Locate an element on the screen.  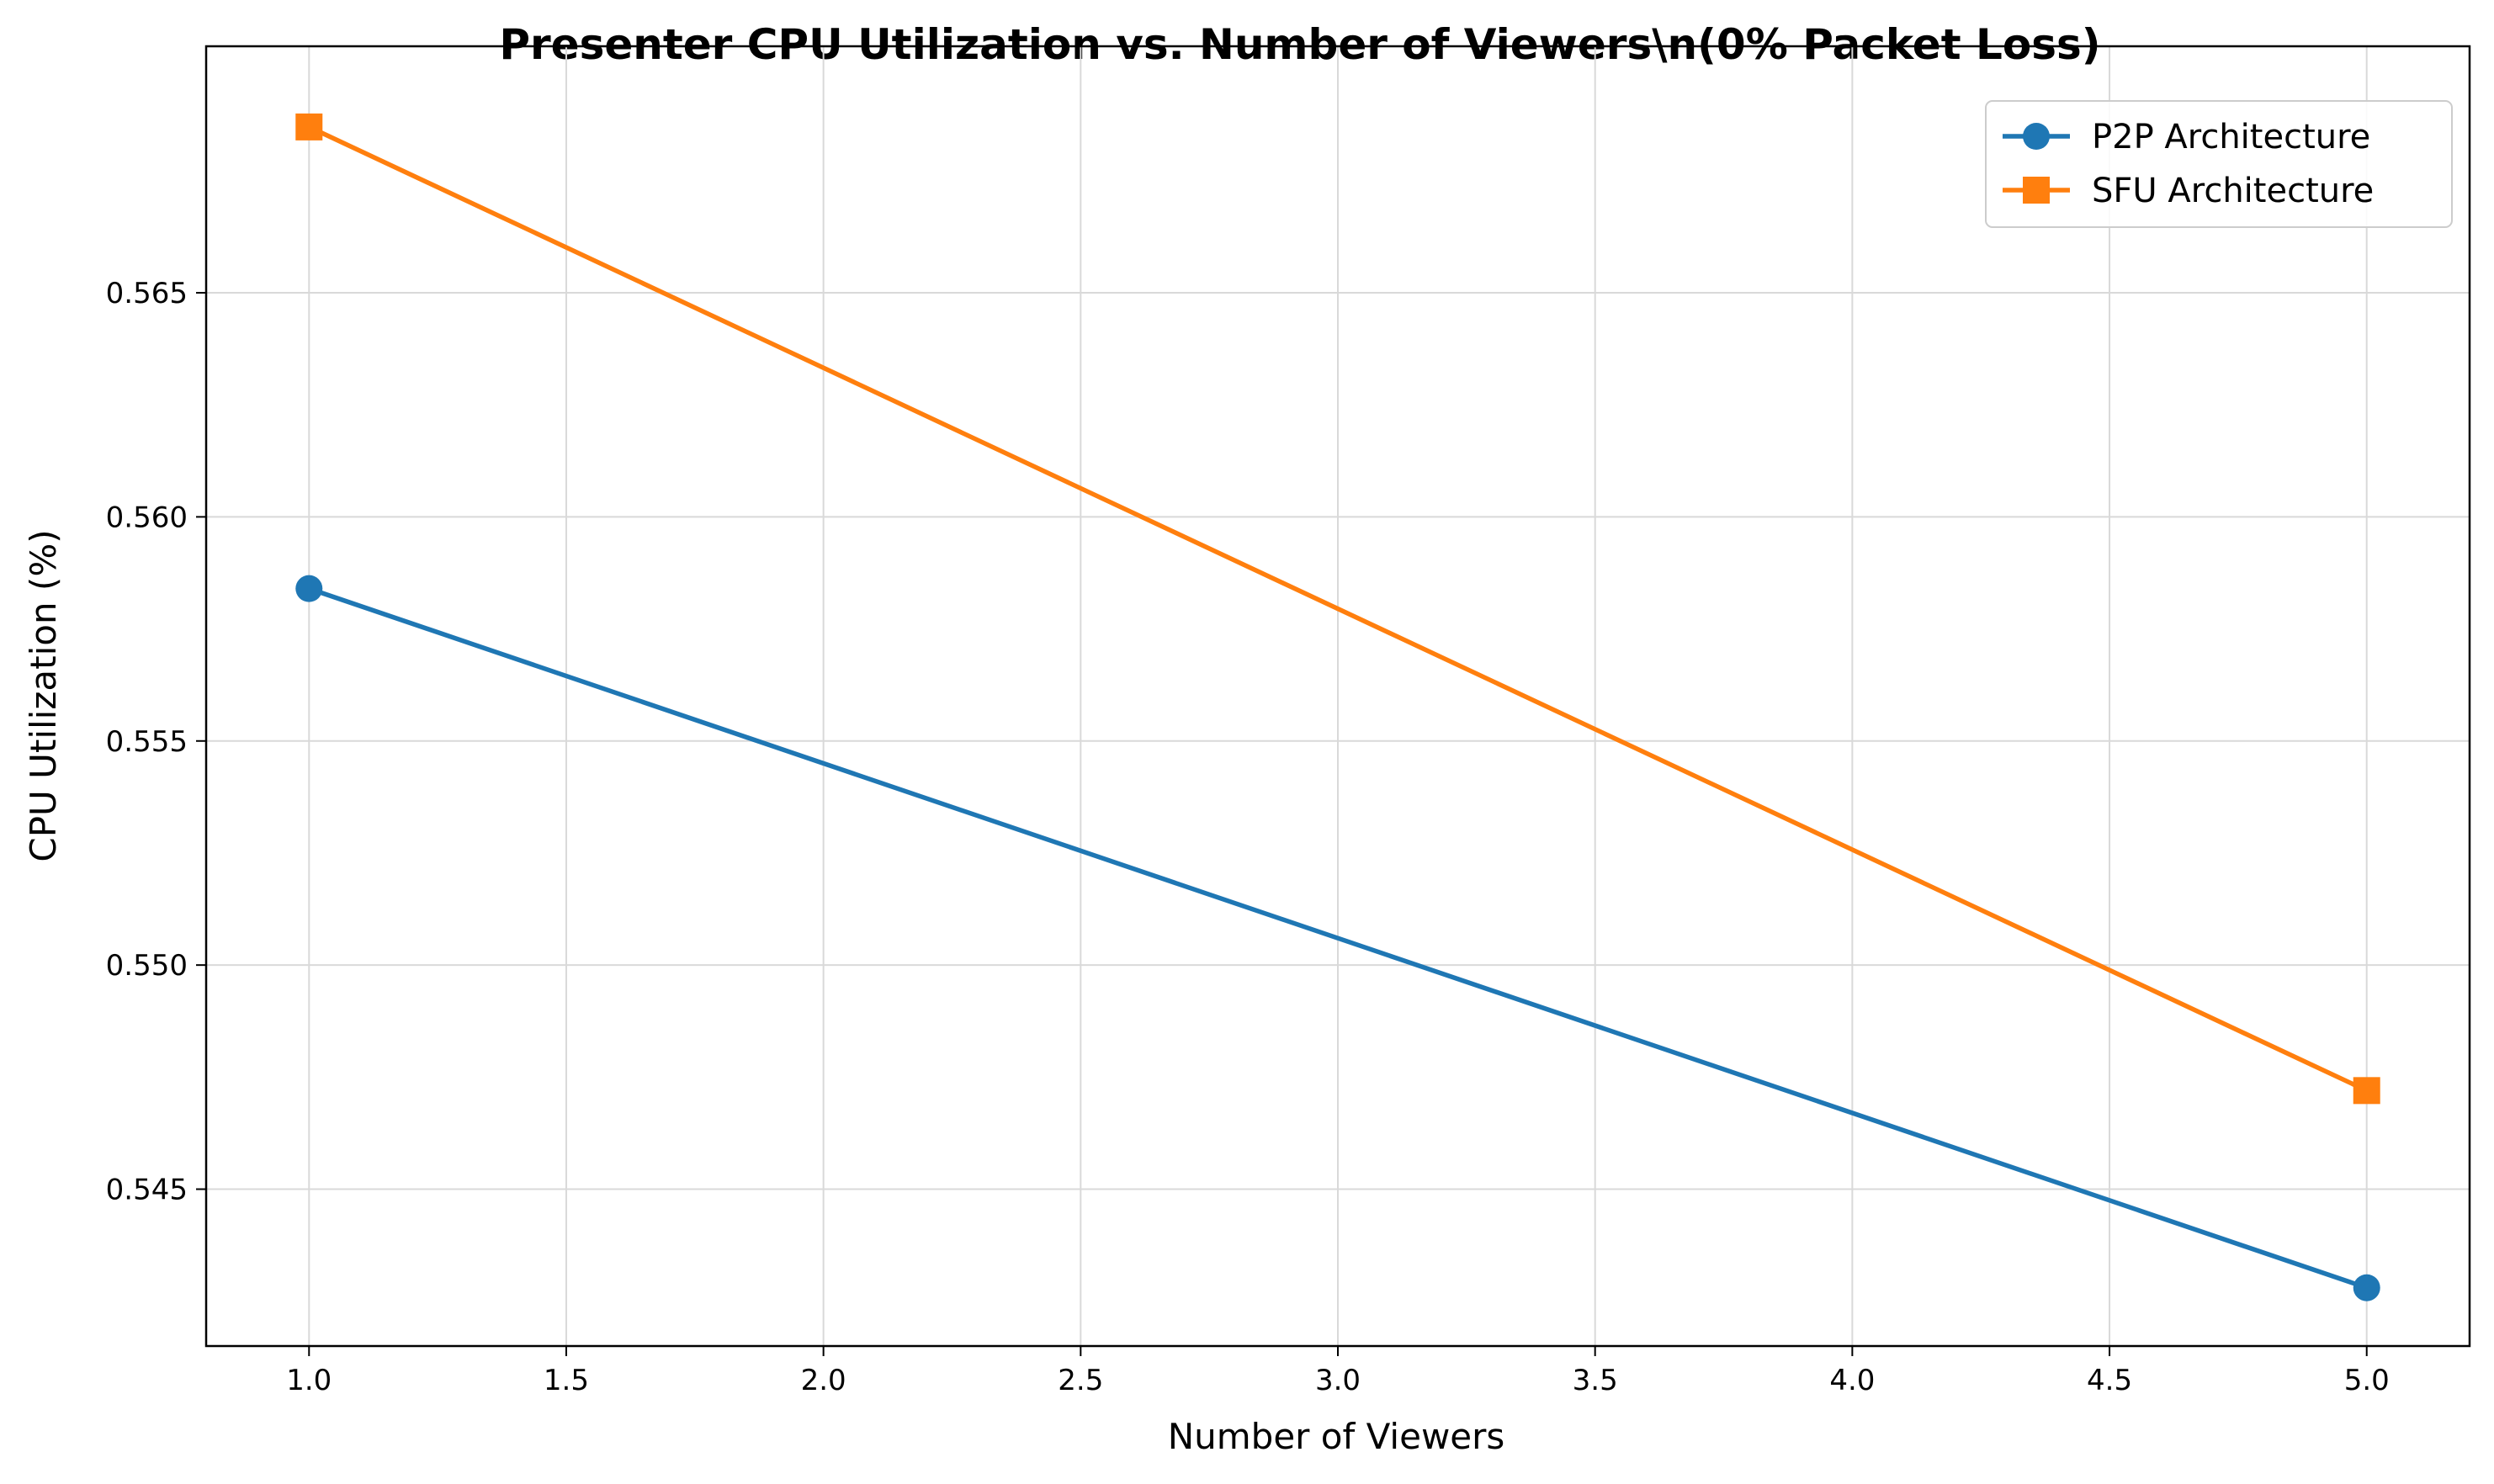
legend-box is located at coordinates (2219, 164).